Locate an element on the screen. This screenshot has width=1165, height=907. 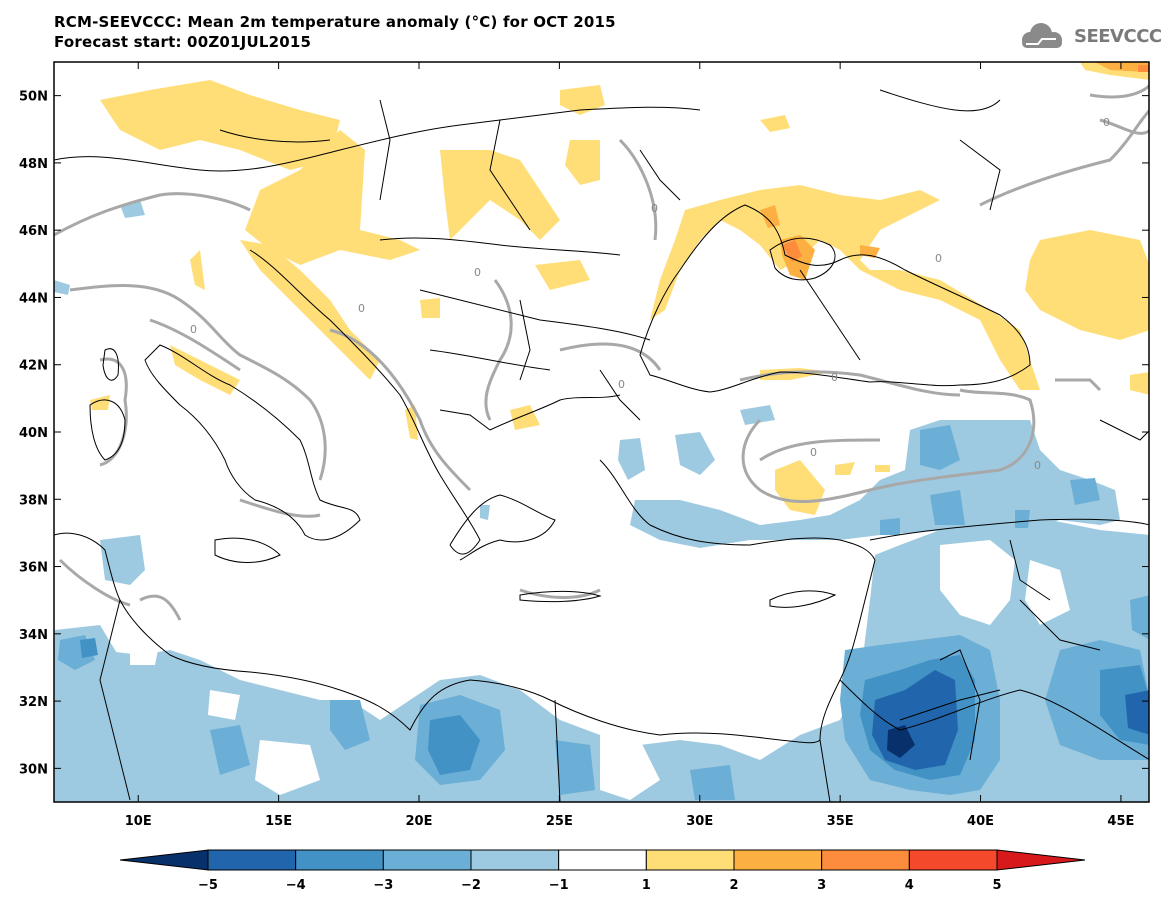
lon-label: 15E is located at coordinates (278, 821).